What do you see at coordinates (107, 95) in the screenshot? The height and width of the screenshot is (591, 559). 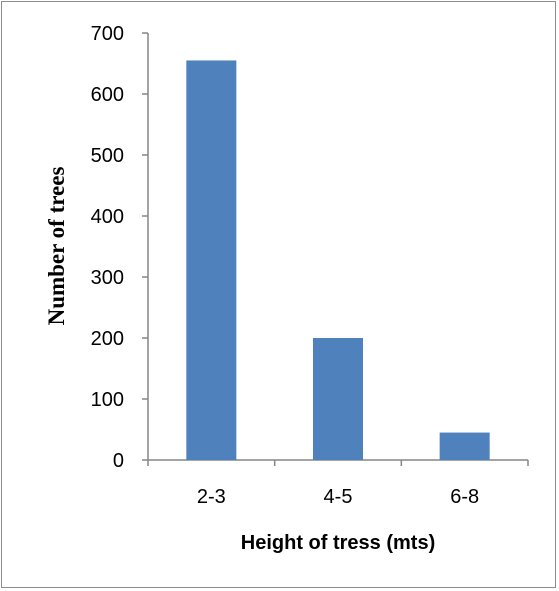 I see `y-tick-label: 600` at bounding box center [107, 95].